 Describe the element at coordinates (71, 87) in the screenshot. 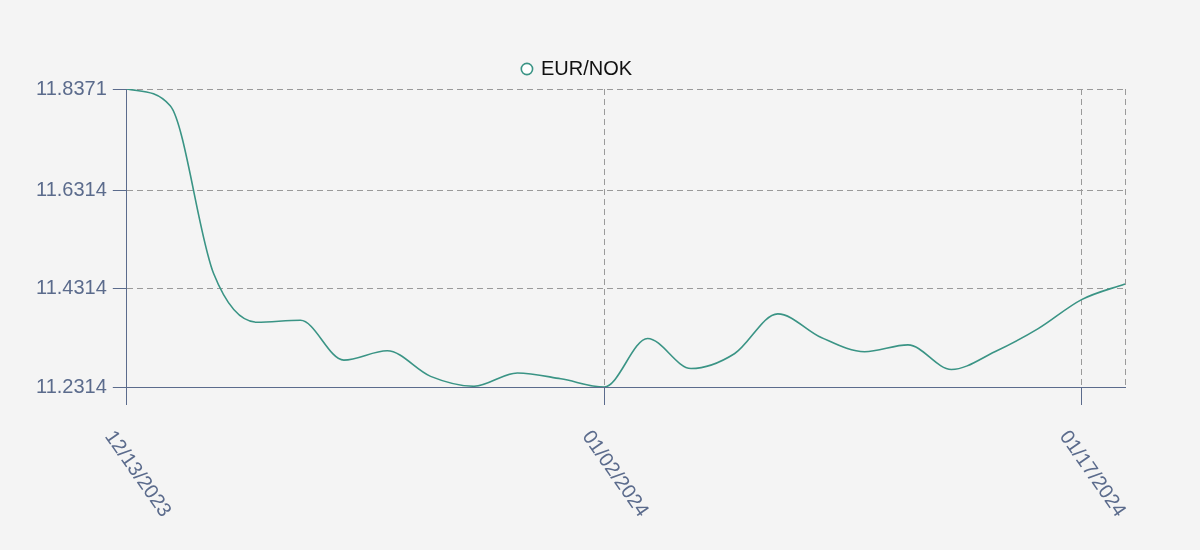

I see `y-tick-label: 11.8371` at that location.